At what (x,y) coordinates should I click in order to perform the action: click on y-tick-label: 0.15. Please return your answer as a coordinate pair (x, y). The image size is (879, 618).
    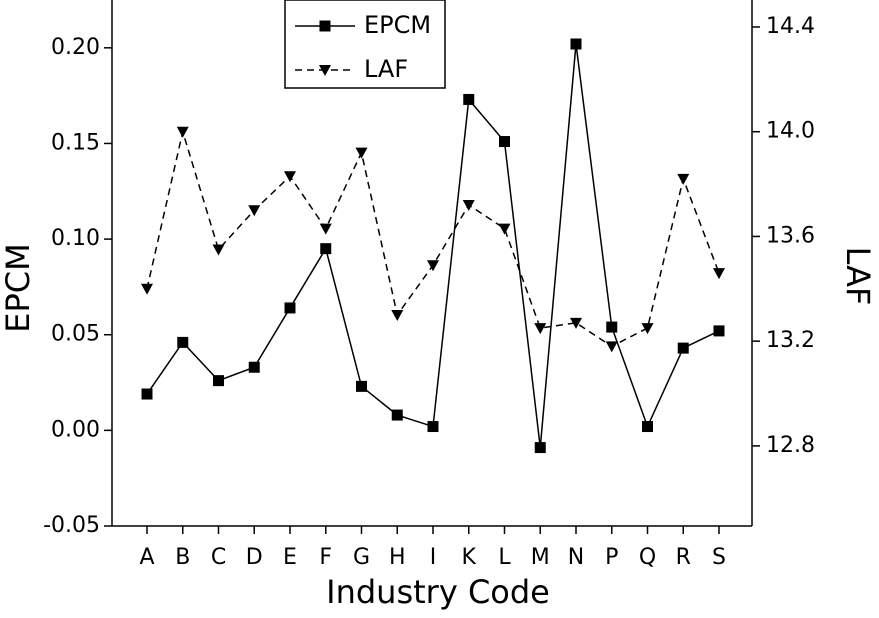
    Looking at the image, I should click on (75, 142).